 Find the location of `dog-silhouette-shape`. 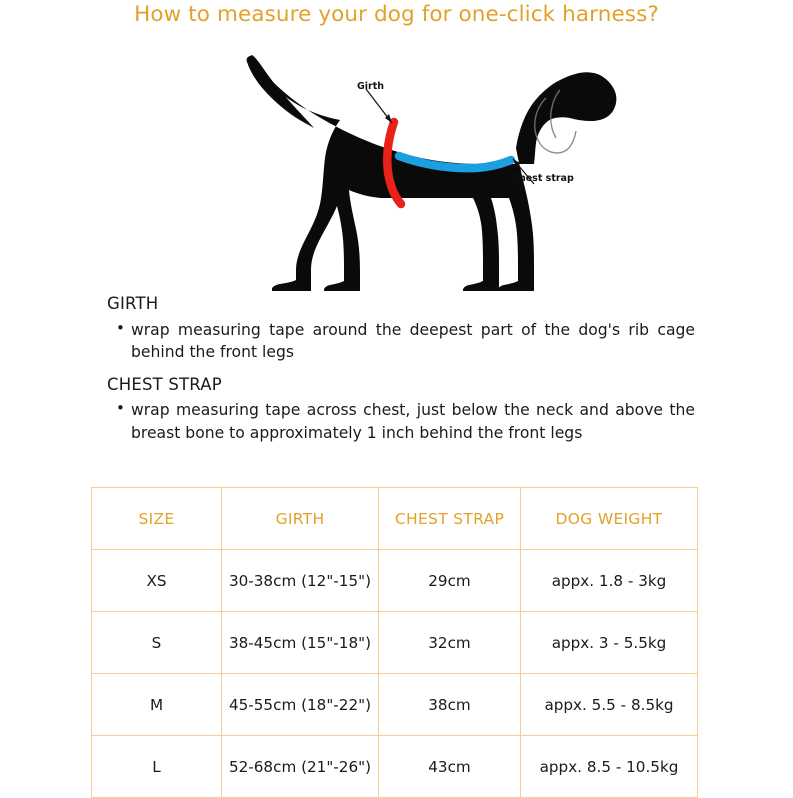

dog-silhouette-shape is located at coordinates (431, 173).